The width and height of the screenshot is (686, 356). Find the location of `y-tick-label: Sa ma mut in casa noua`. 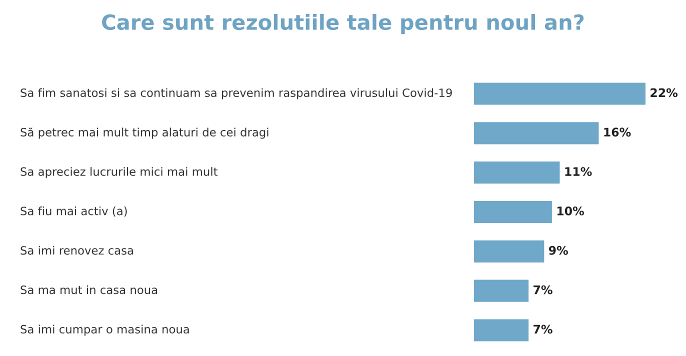

y-tick-label: Sa ma mut in casa noua is located at coordinates (89, 289).